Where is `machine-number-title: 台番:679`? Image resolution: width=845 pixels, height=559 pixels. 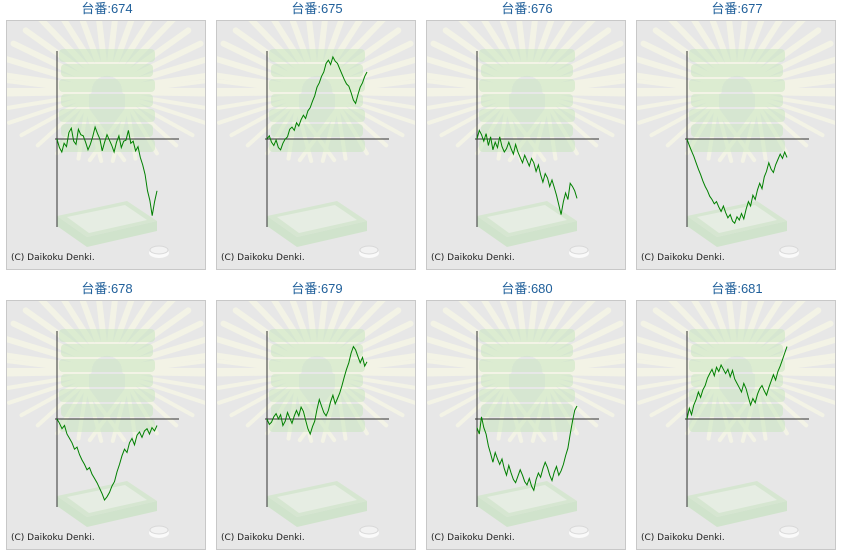 machine-number-title: 台番:679 is located at coordinates (317, 288).